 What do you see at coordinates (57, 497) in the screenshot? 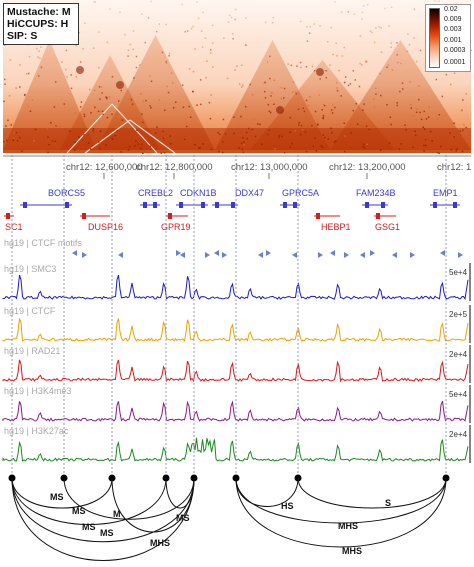
I see `loop-label: MS` at bounding box center [57, 497].